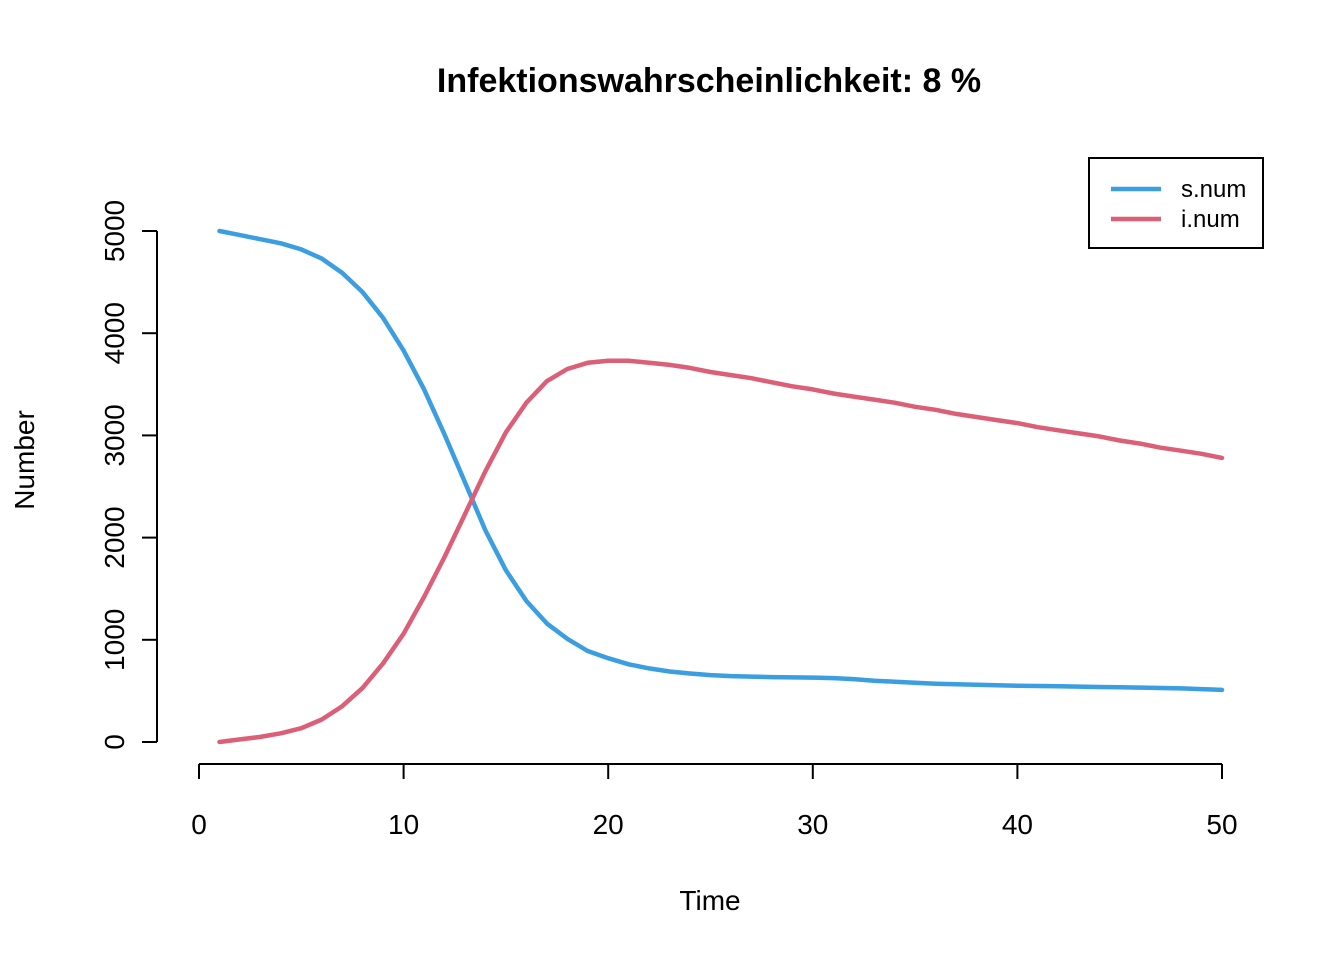  What do you see at coordinates (709, 81) in the screenshot?
I see `chart-title: Infektionswahrscheinlichkeit: 8 %` at bounding box center [709, 81].